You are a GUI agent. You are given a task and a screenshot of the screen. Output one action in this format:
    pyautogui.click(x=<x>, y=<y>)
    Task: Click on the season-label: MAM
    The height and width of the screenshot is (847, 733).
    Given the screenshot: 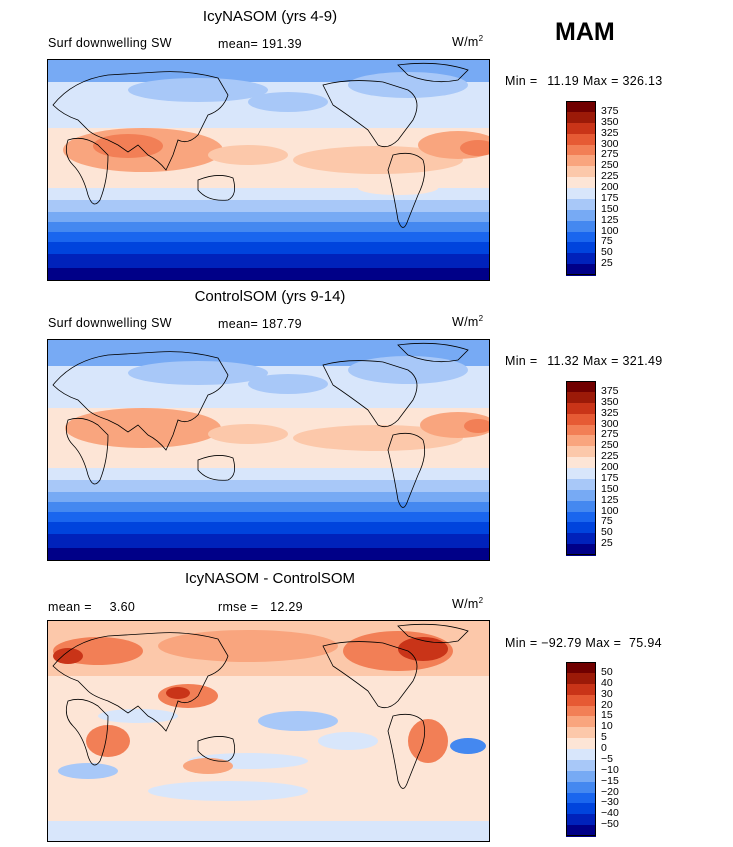 What is the action you would take?
    pyautogui.click(x=585, y=32)
    